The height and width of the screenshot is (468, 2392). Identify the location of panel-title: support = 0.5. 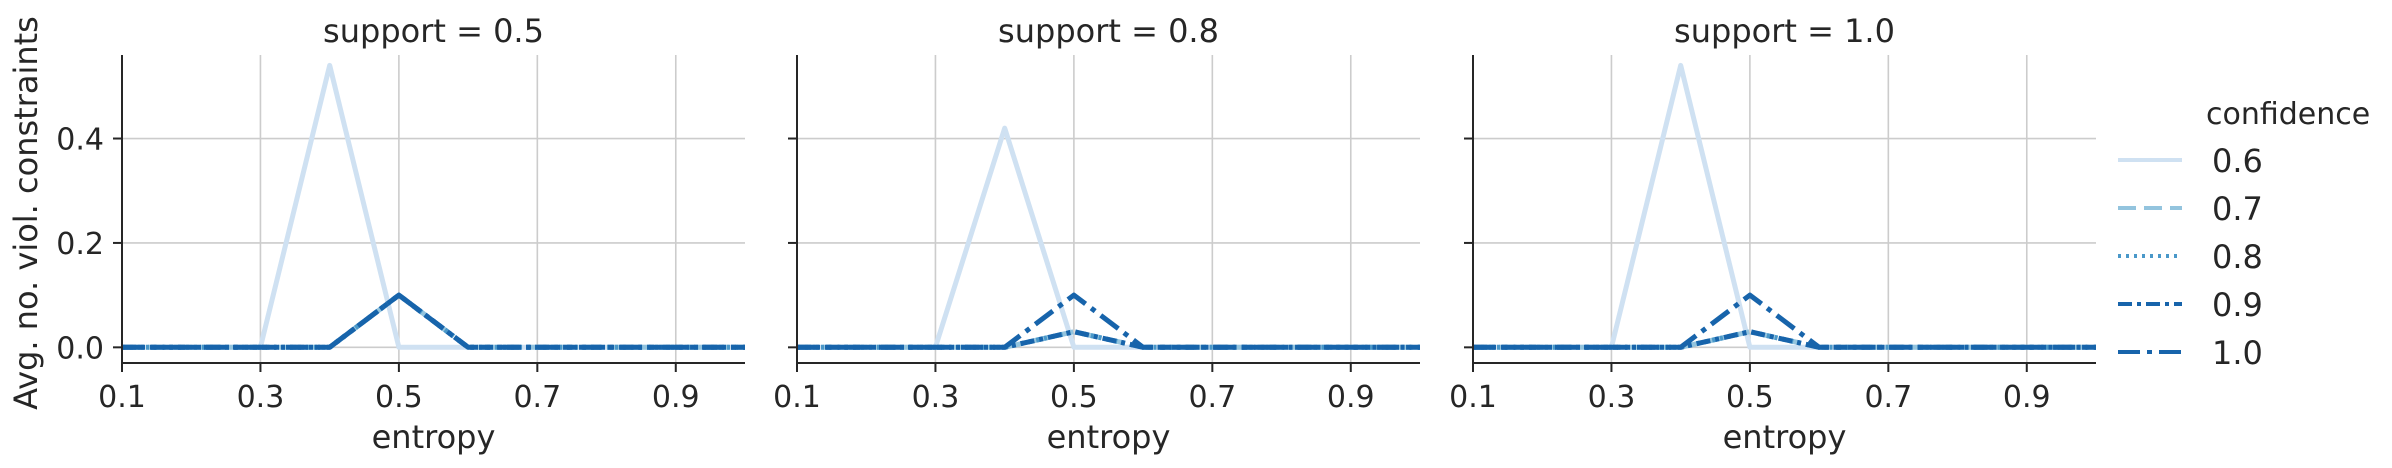
(433, 31).